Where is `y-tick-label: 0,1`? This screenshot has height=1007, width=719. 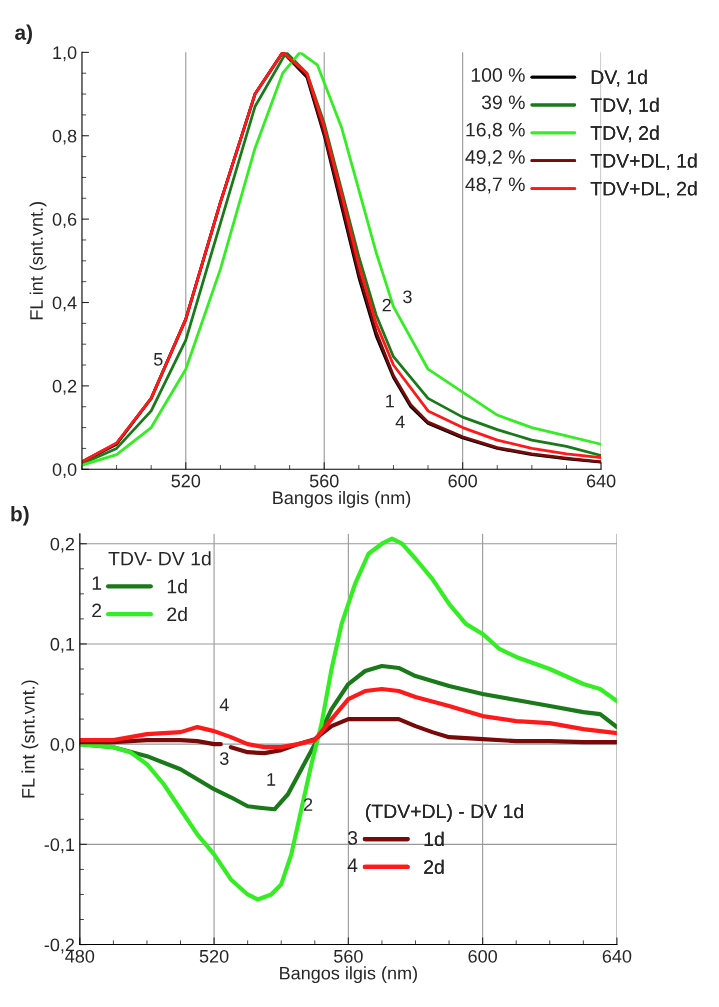 y-tick-label: 0,1 is located at coordinates (62, 645).